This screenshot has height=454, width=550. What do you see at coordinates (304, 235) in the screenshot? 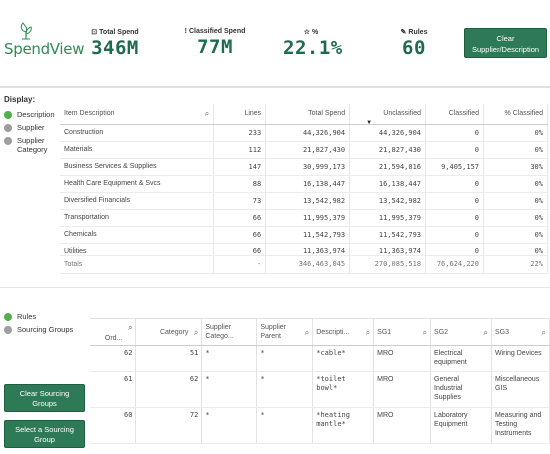
I see `table-row: Chemicals 66 11,542,793 11,542,793 0 0%` at bounding box center [304, 235].